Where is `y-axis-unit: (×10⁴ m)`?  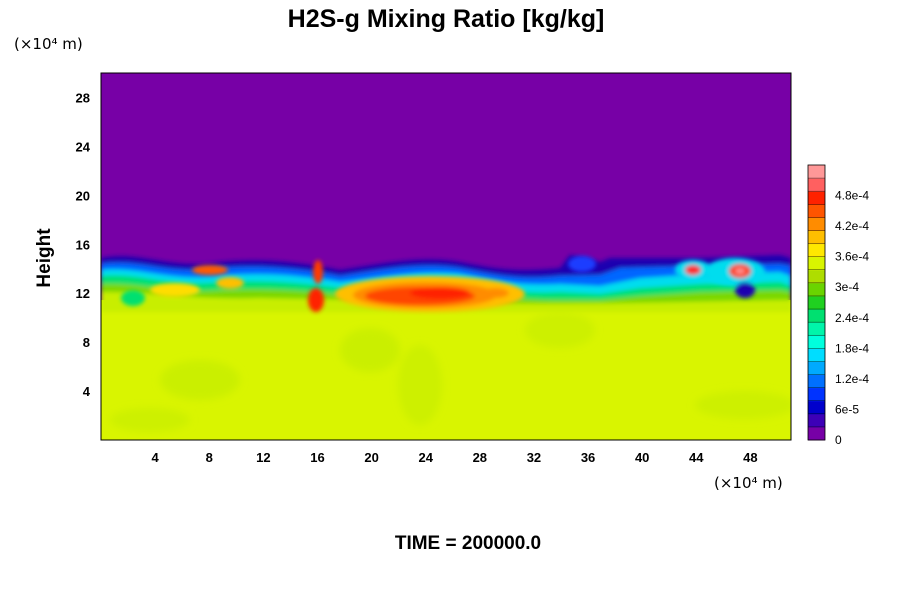 y-axis-unit: (×10⁴ m) is located at coordinates (48, 44).